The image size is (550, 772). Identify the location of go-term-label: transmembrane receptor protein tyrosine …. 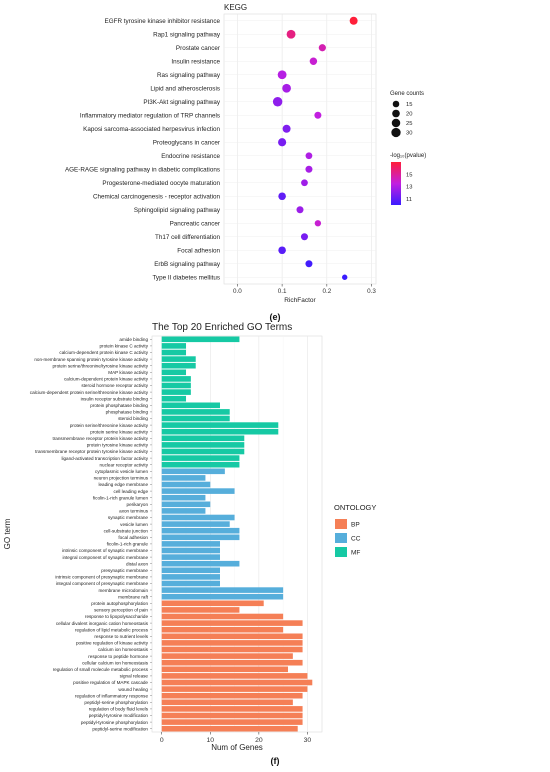
(92, 451).